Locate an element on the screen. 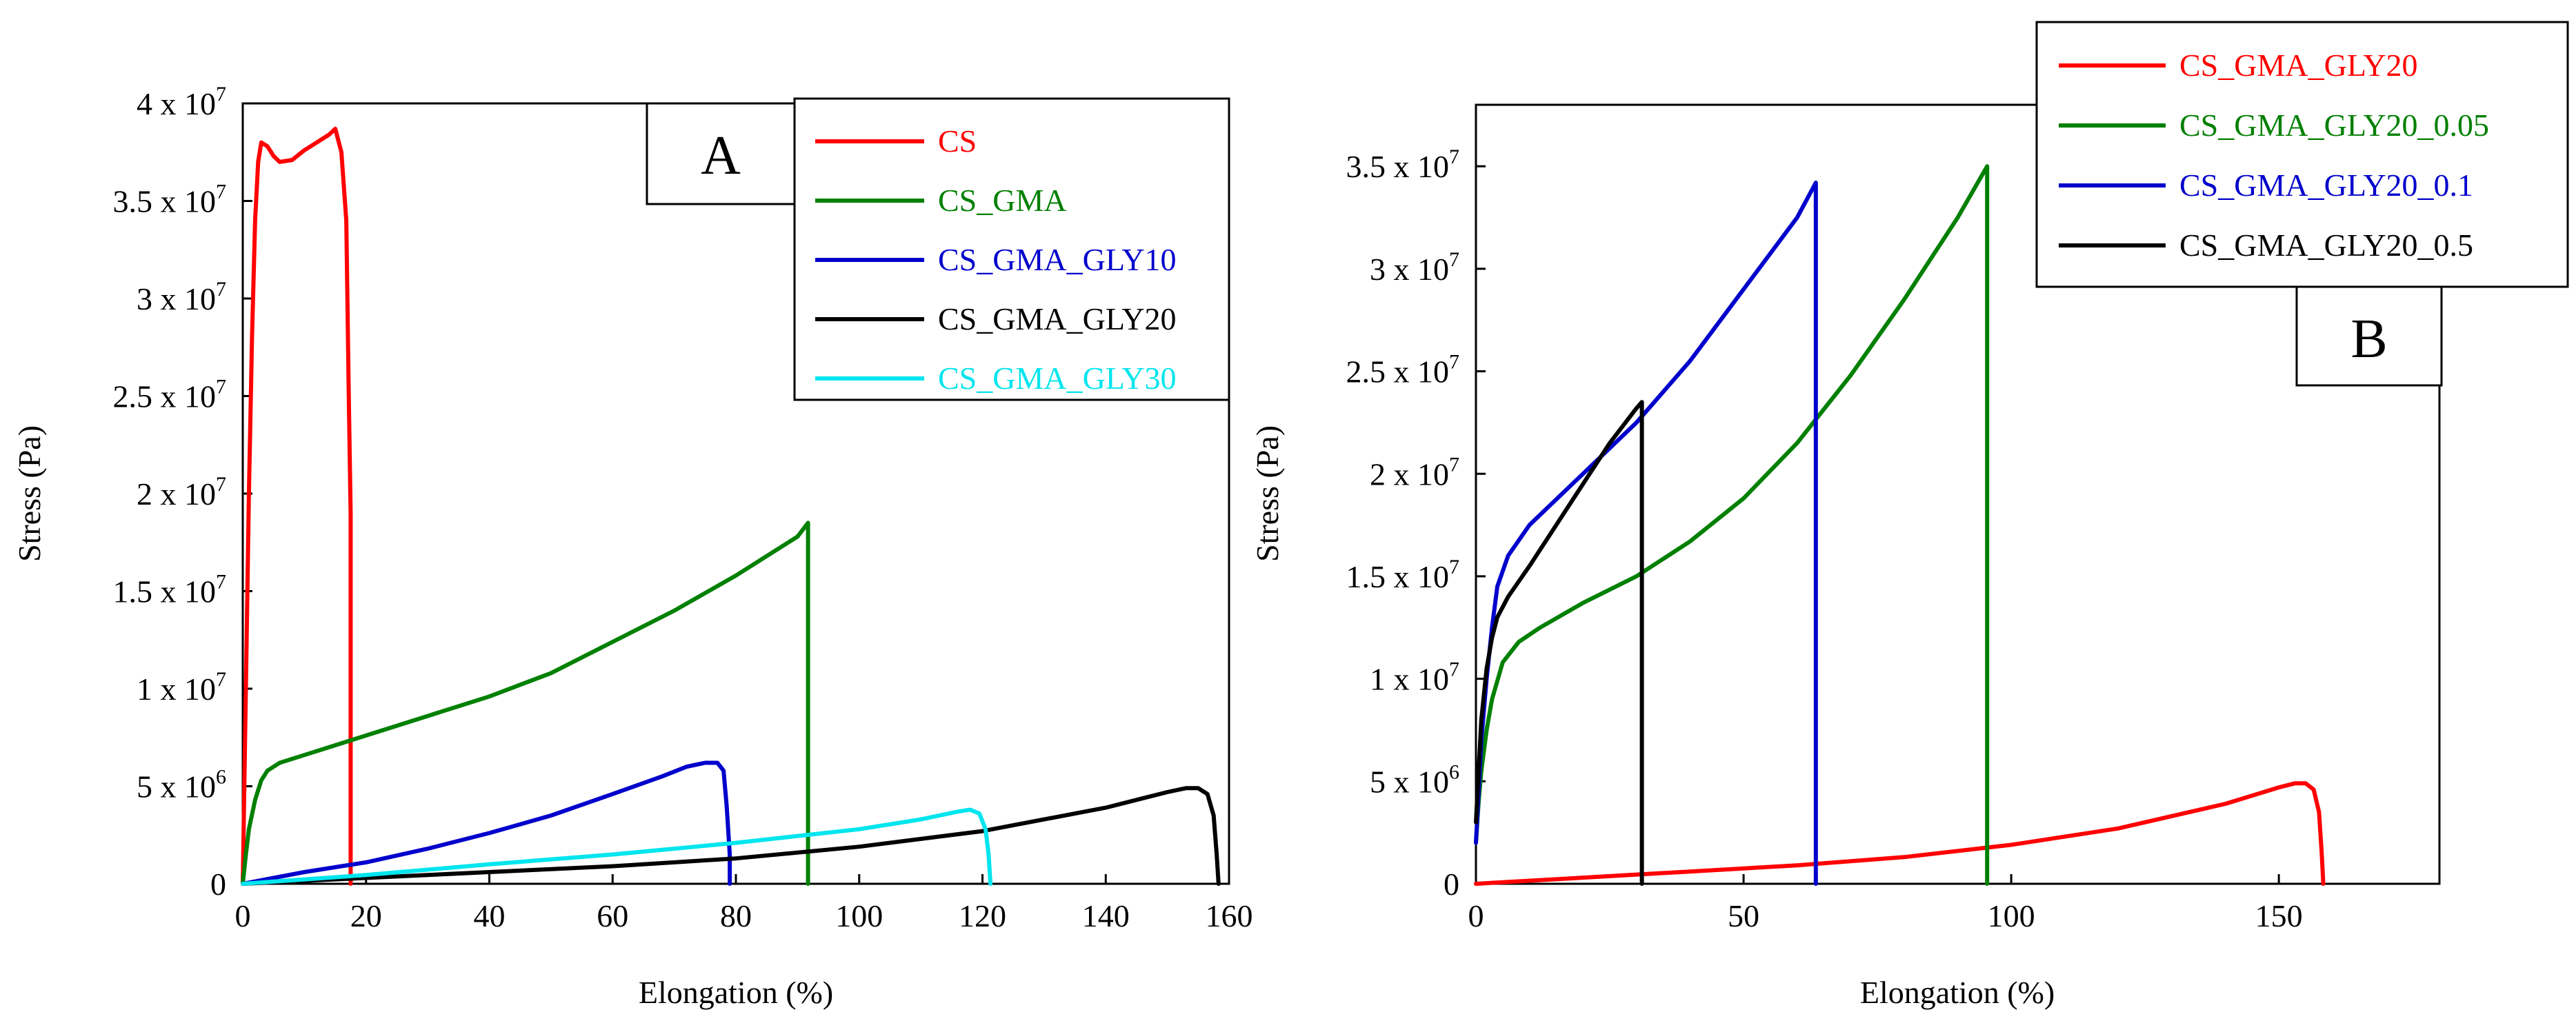  panel-a-tag: A is located at coordinates (721, 155).